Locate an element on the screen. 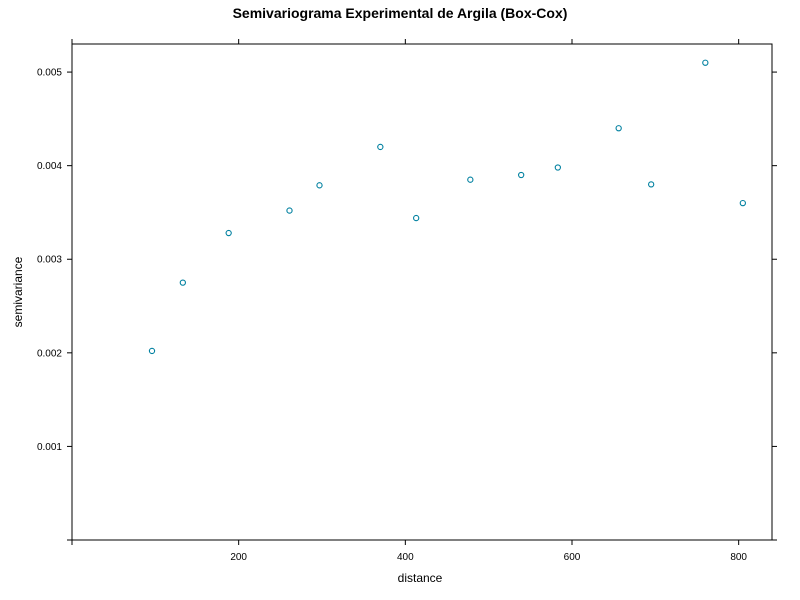 Image resolution: width=800 pixels, height=600 pixels. y-tick-label: 0.001 is located at coordinates (49, 447).